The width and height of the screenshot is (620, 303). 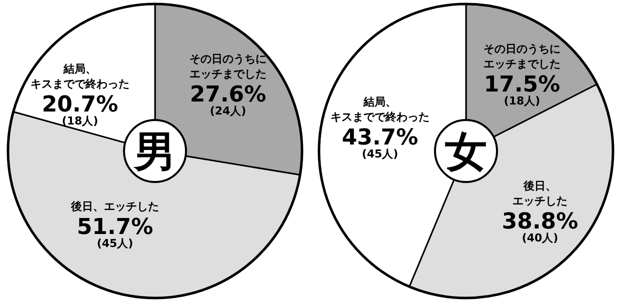 What do you see at coordinates (154, 151) in the screenshot?
I see `text: 男` at bounding box center [154, 151].